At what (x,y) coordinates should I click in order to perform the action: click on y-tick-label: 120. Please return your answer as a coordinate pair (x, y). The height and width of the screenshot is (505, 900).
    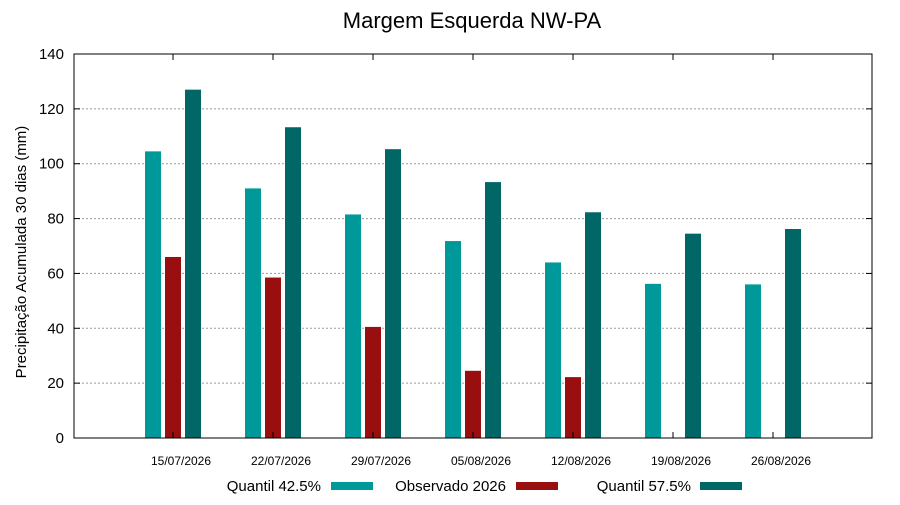
    Looking at the image, I should click on (51, 109).